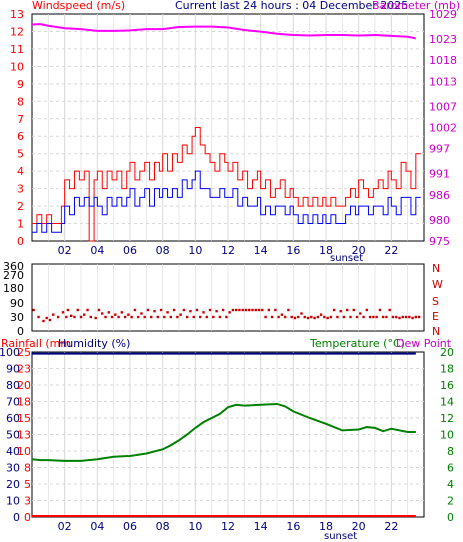 Image resolution: width=463 pixels, height=542 pixels. I want to click on rainfall-tick: 5, so click(27, 484).